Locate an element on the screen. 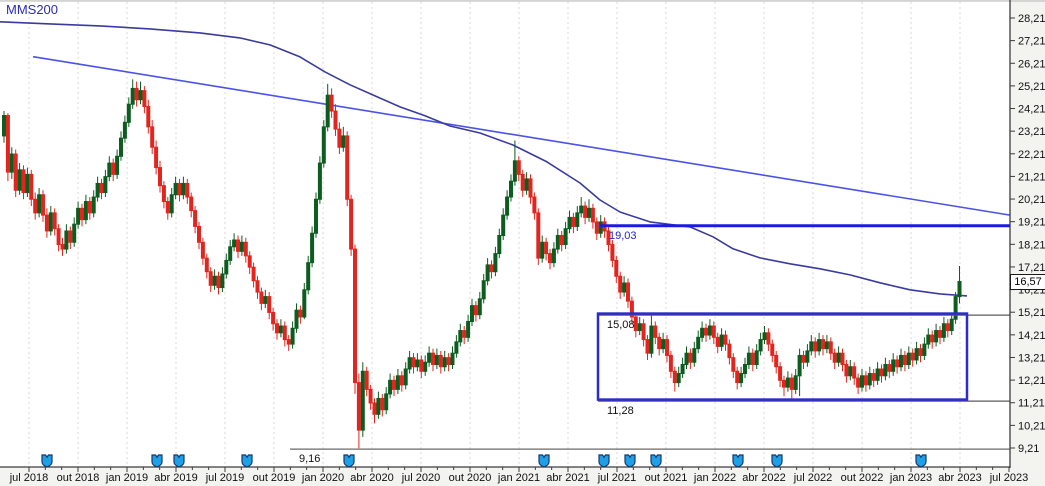 The width and height of the screenshot is (1045, 486). consolidation-box is located at coordinates (782, 356).